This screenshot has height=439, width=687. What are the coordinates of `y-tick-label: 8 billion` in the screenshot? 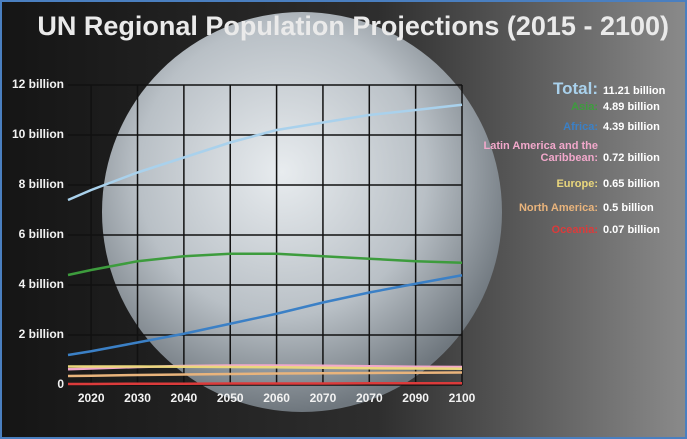 It's located at (41, 184).